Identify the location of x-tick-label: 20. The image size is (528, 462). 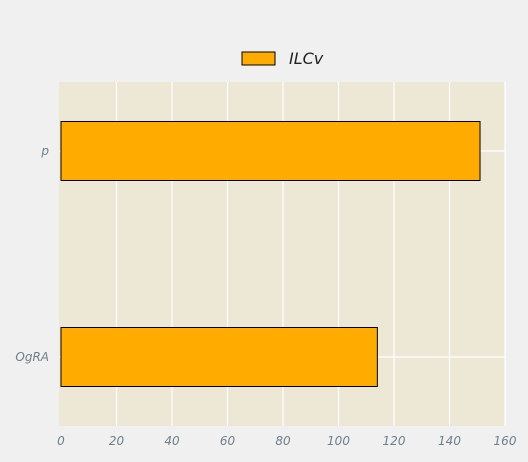
(117, 441).